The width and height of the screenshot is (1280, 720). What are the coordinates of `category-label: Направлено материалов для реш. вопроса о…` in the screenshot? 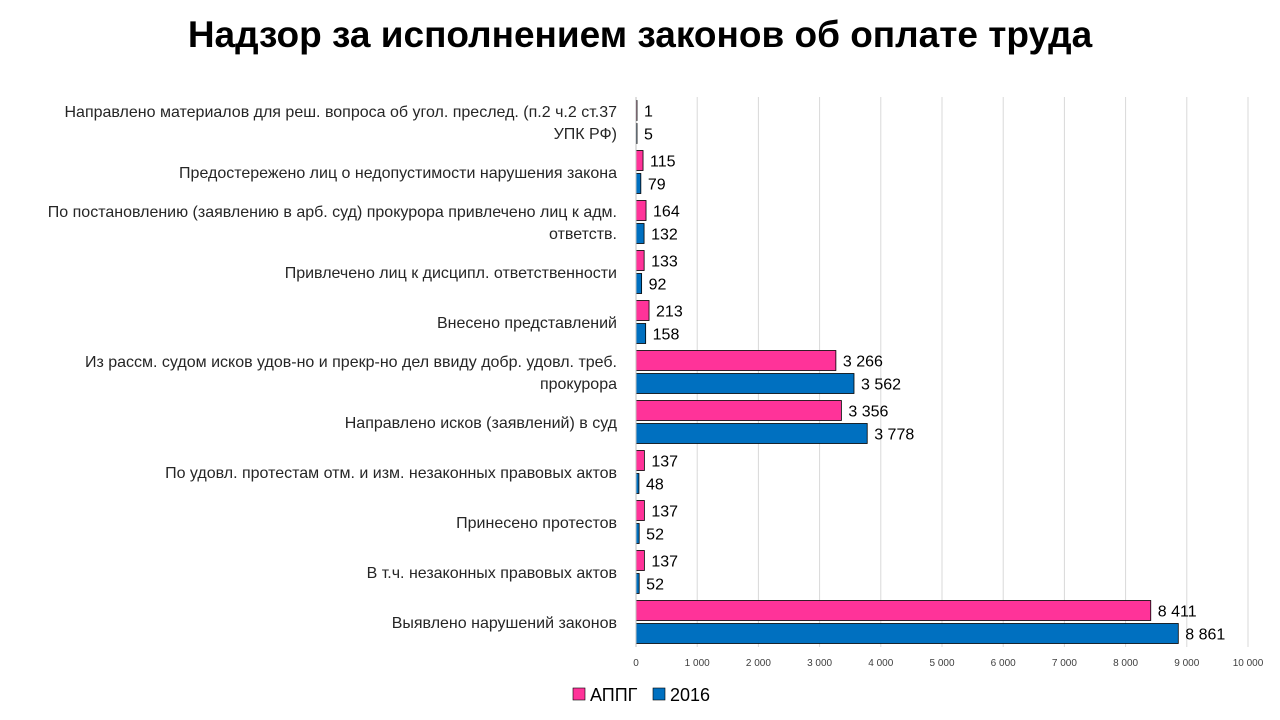 It's located at (340, 123).